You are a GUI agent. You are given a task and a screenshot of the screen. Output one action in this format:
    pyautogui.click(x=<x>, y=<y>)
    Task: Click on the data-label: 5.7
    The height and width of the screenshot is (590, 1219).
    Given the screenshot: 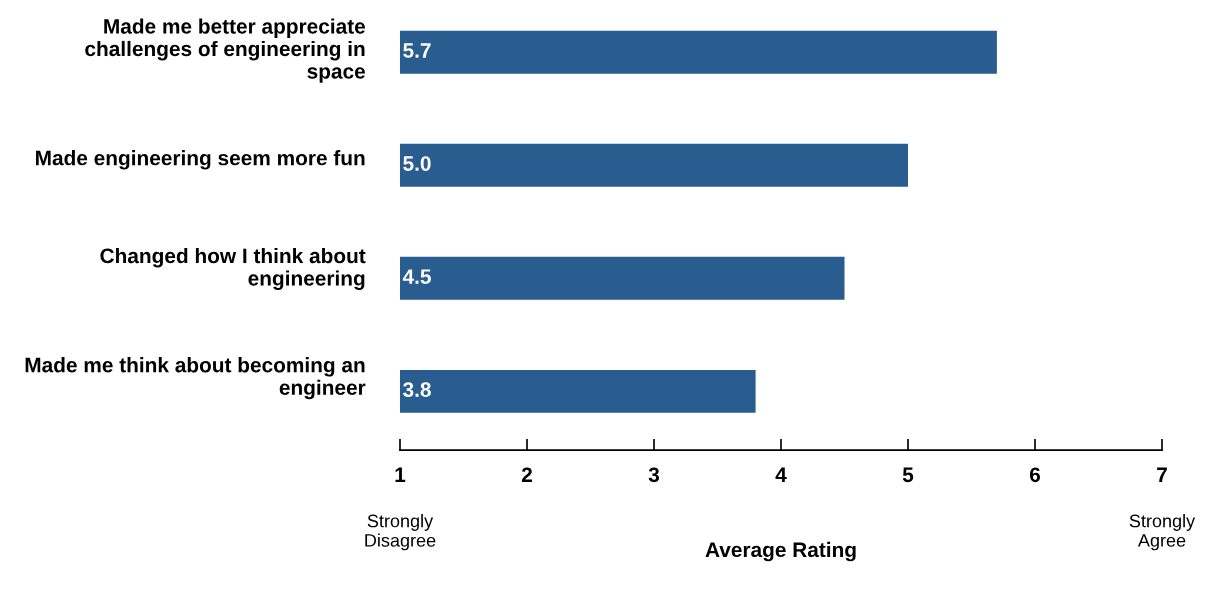 What is the action you would take?
    pyautogui.click(x=417, y=50)
    